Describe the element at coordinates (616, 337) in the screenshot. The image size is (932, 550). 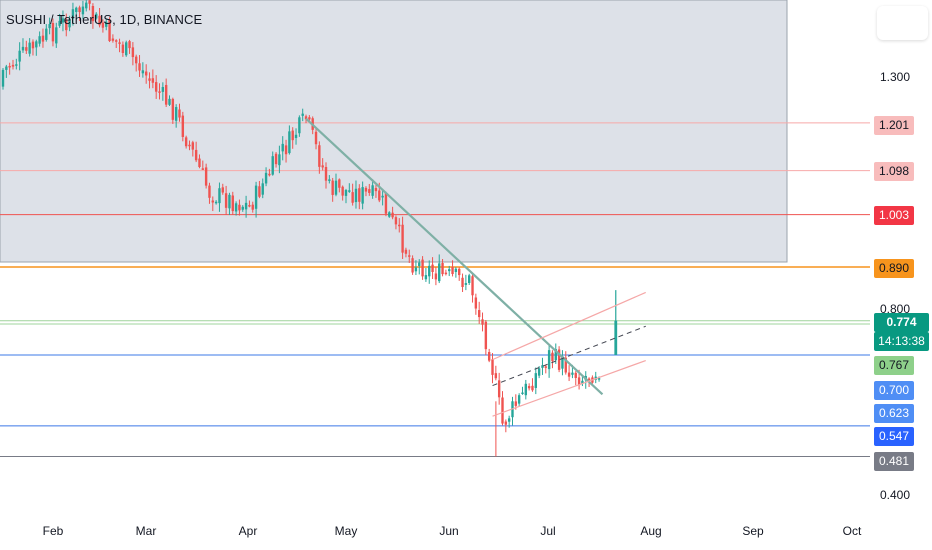
I see `last-candle-body` at that location.